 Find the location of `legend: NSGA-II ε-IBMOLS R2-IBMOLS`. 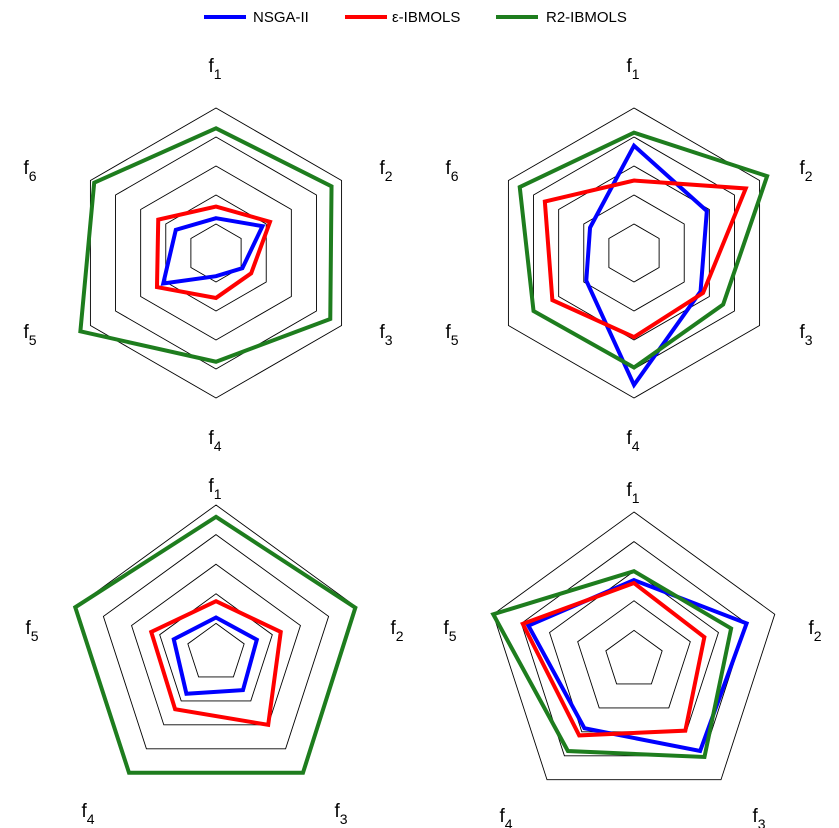

legend: NSGA-II ε-IBMOLS R2-IBMOLS is located at coordinates (415, 17).